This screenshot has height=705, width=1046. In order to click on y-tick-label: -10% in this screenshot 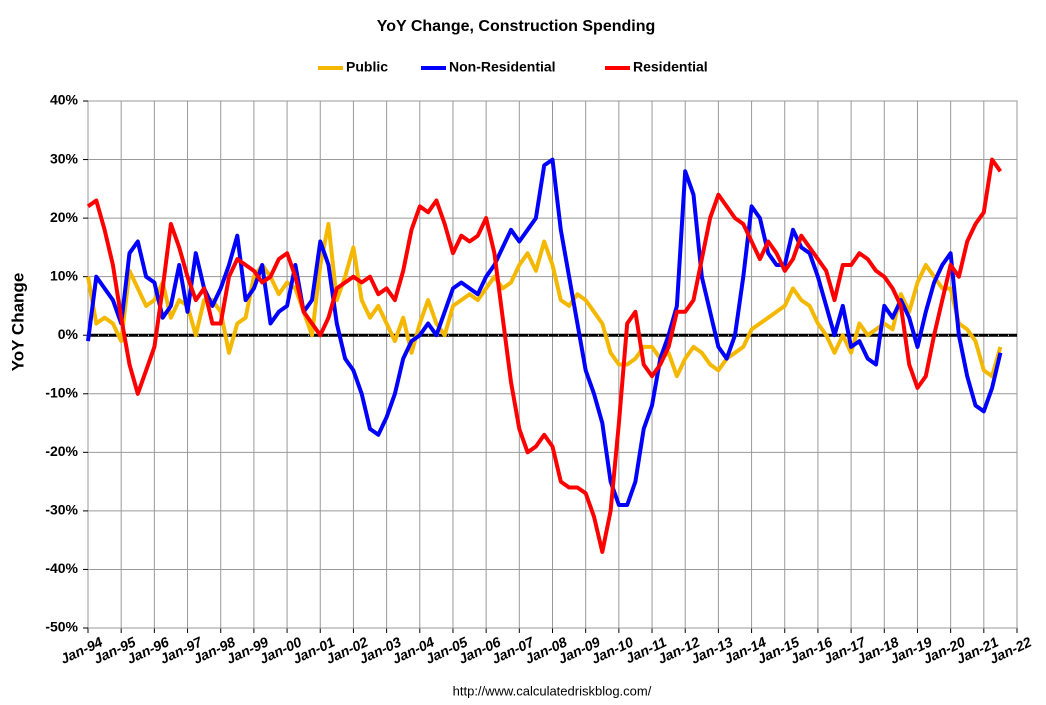, I will do `click(61, 392)`.